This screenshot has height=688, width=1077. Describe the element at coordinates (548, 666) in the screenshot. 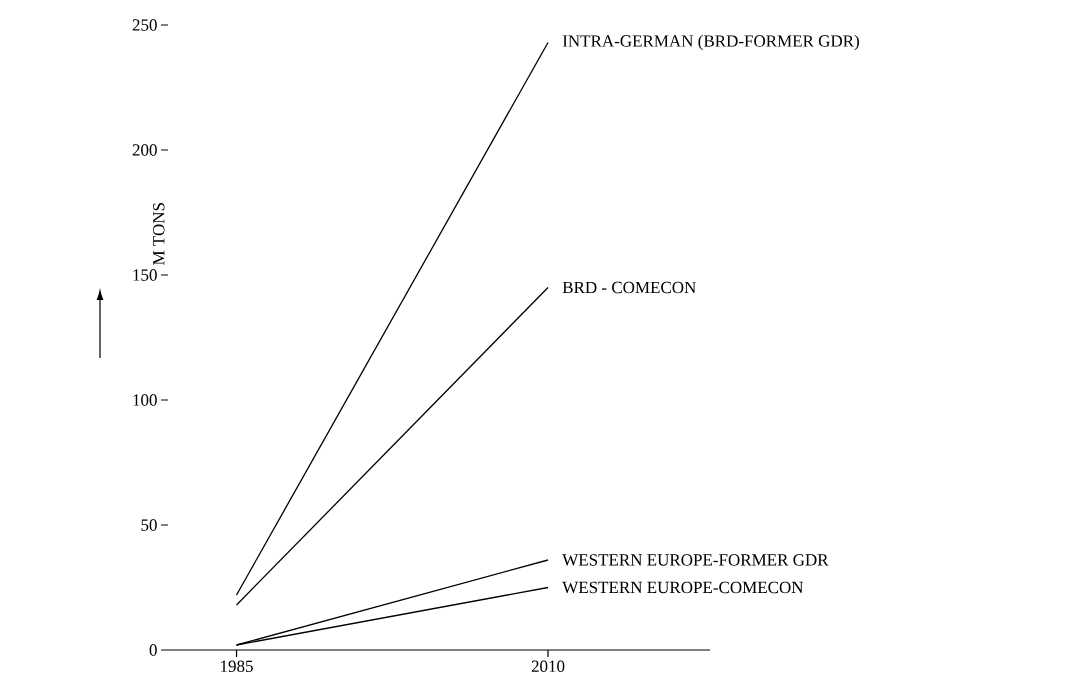

I see `x-tick-label: 2010` at that location.